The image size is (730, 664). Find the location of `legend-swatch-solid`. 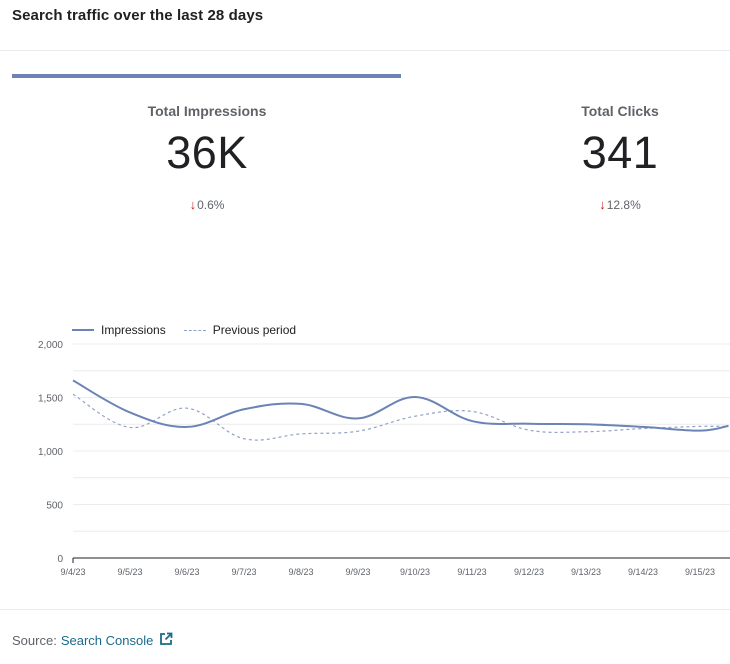

legend-swatch-solid is located at coordinates (83, 330).